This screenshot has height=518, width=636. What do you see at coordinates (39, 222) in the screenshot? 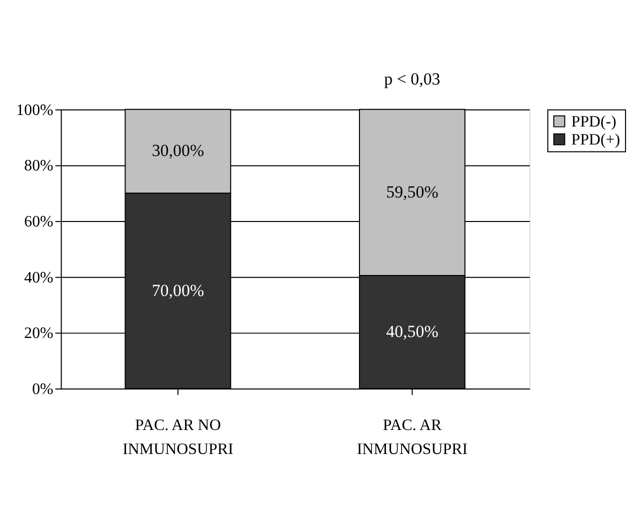
I see `y-tick-label: 60%` at bounding box center [39, 222].